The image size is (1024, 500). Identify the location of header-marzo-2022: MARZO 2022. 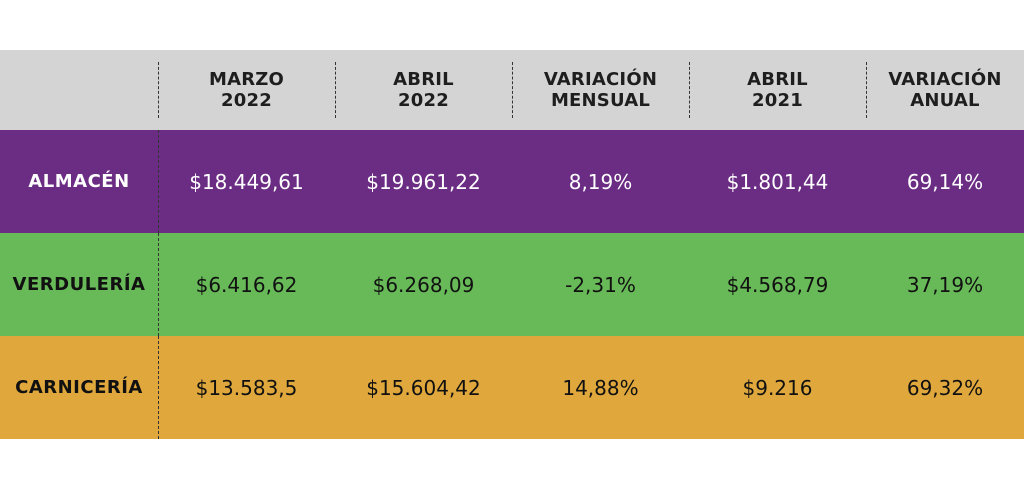
(246, 90).